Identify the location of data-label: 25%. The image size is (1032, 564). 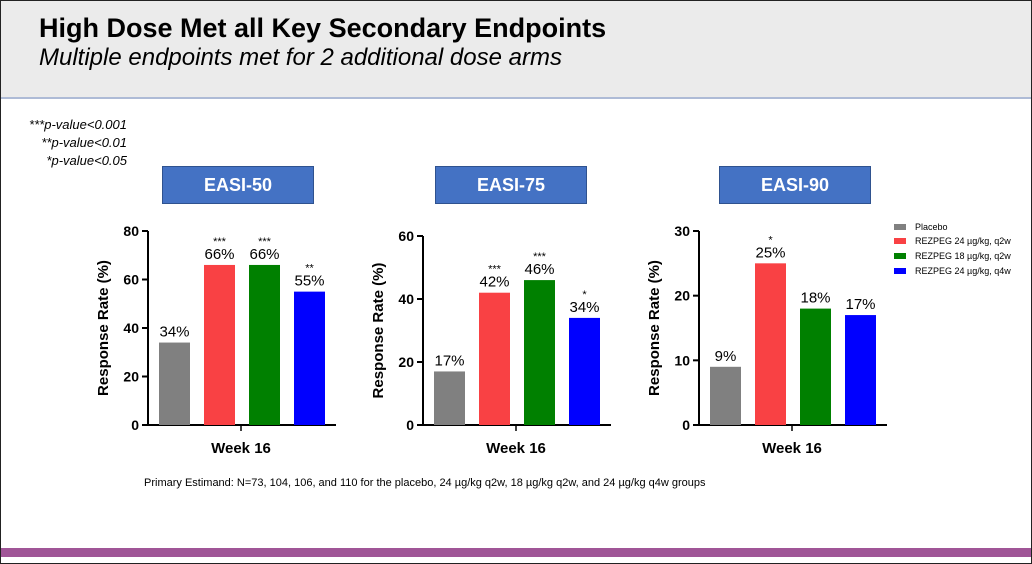
(770, 252).